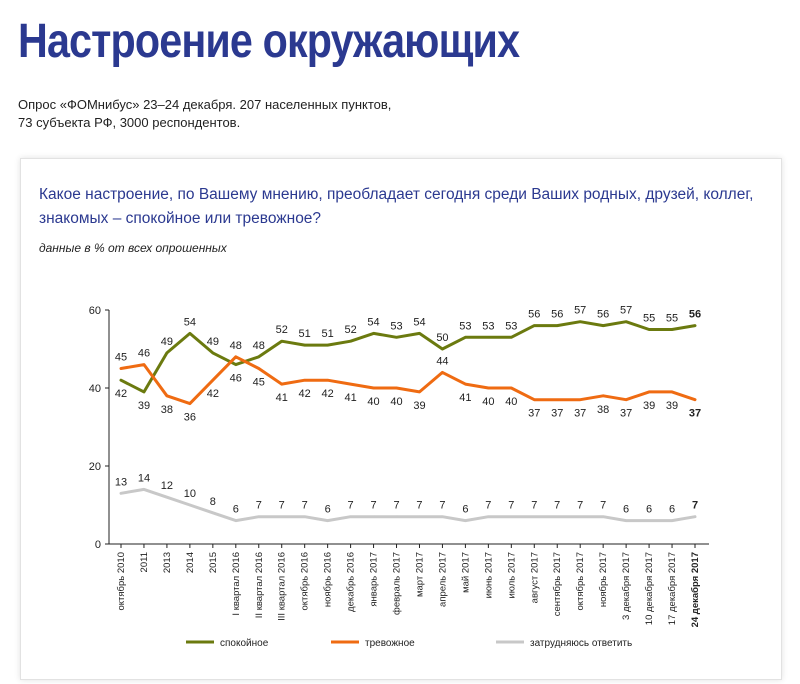  Describe the element at coordinates (121, 581) in the screenshot. I see `x-tick-label: октябрь 2010` at that location.